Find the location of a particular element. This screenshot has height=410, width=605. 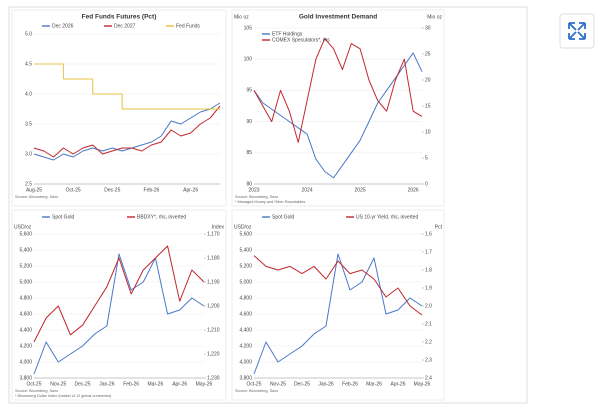

x-tick-label: 2023 is located at coordinates (253, 190).